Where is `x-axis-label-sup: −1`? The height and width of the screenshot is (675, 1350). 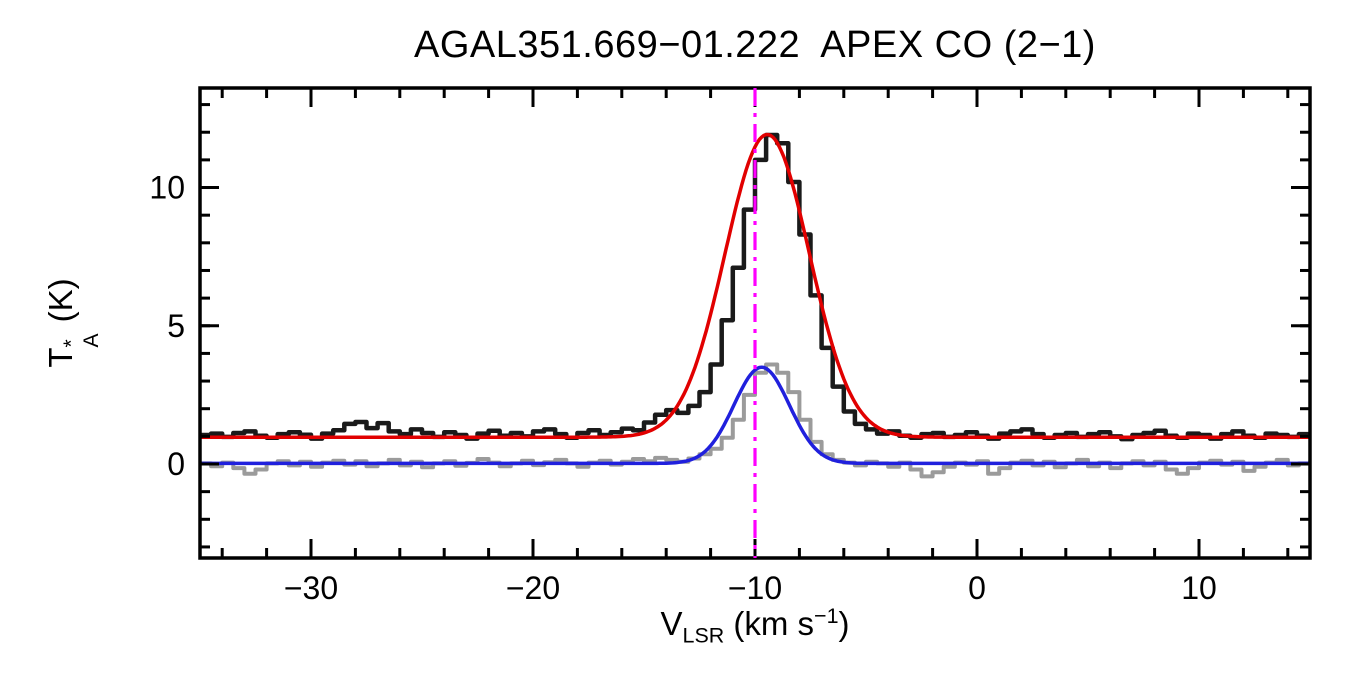 x-axis-label-sup: −1 is located at coordinates (826, 616).